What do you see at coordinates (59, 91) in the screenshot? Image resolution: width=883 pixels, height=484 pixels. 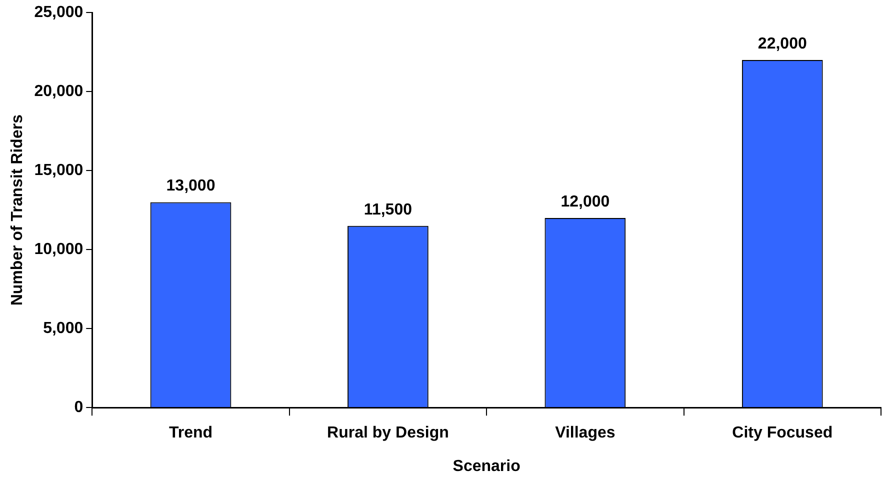 I see `y-tick-label: 20,000` at bounding box center [59, 91].